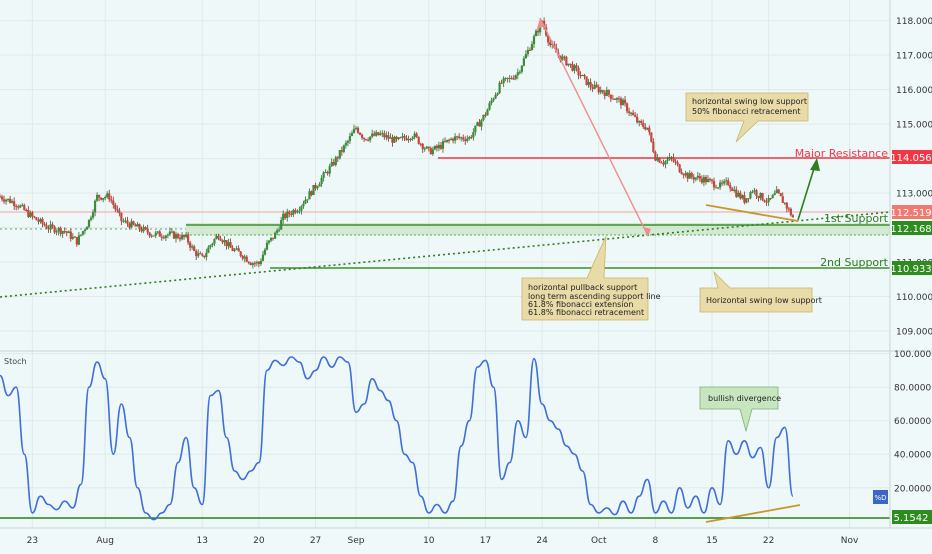 The width and height of the screenshot is (932, 554). I want to click on time-tick-label: 20, so click(259, 541).